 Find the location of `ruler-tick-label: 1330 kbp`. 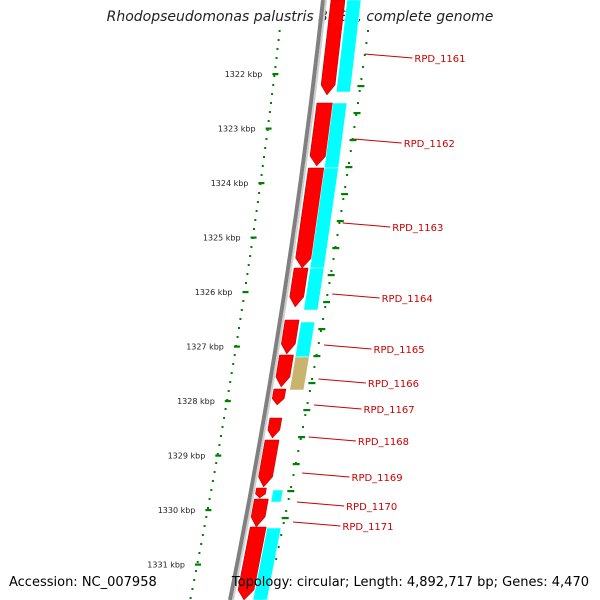

ruler-tick-label: 1330 kbp is located at coordinates (177, 510).